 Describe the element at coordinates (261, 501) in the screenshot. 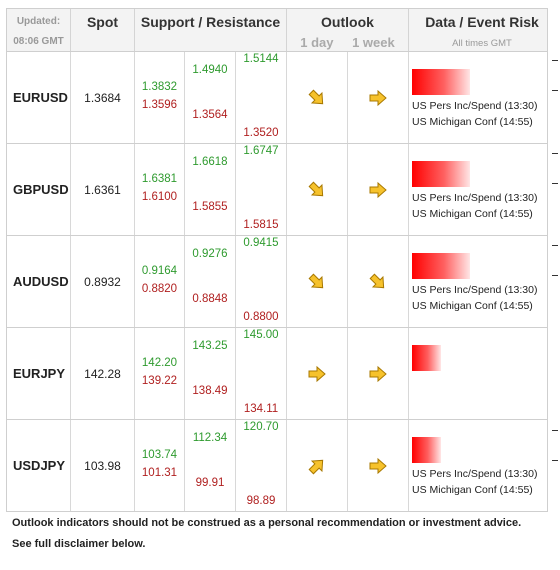

I see `support-3: 98.89` at that location.